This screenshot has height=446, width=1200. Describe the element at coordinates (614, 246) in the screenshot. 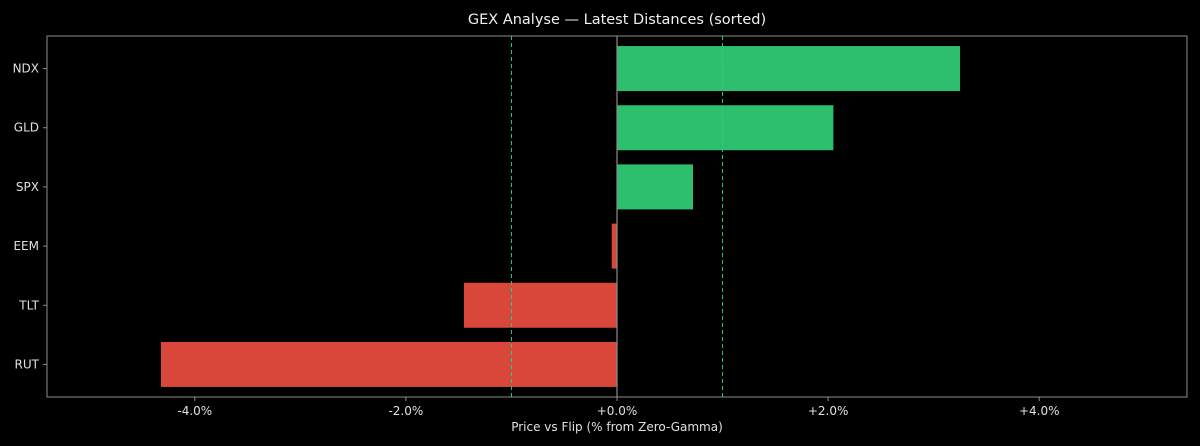

I see `bar-eem` at that location.